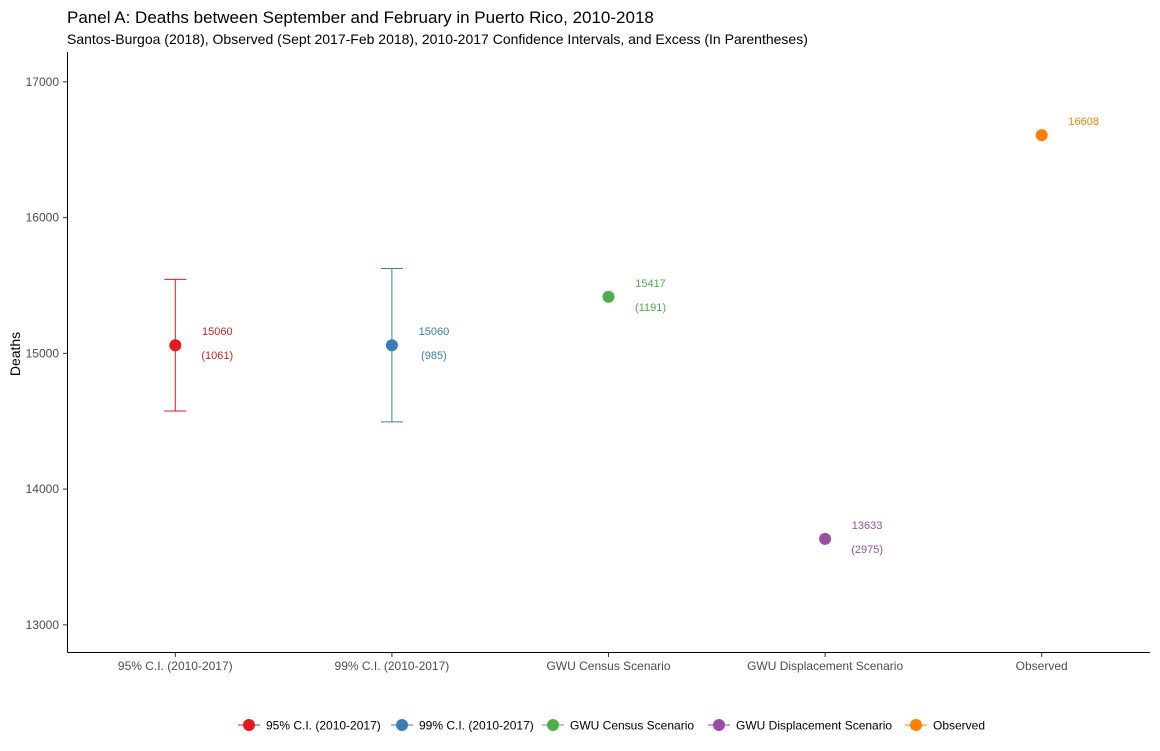  Describe the element at coordinates (476, 726) in the screenshot. I see `legend-label: 99% C.I. (2010-2017)` at that location.